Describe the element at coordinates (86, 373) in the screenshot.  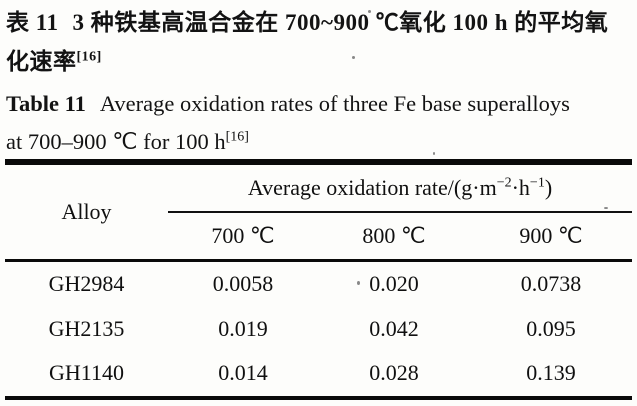
I see `alloy-name: GH1140` at that location.